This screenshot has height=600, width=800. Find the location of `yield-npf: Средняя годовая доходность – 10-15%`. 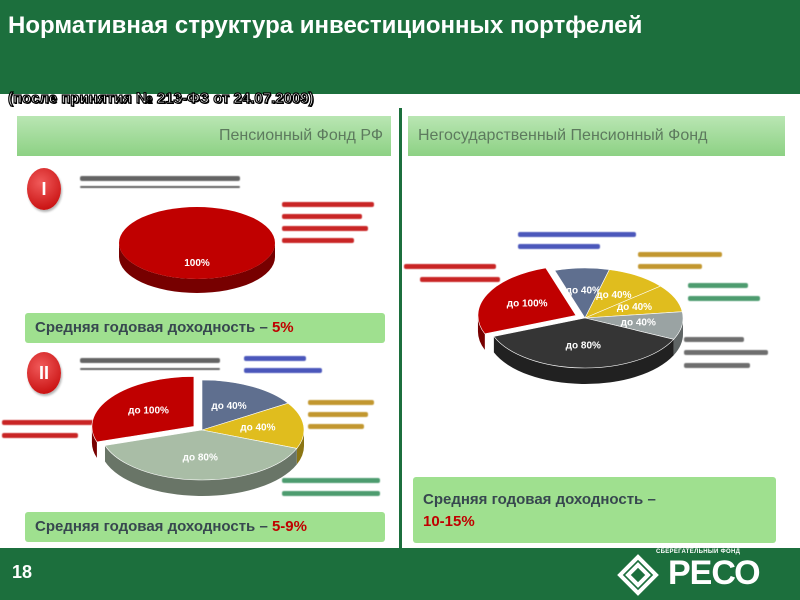

yield-npf: Средняя годовая доходность – 10-15% is located at coordinates (594, 510).